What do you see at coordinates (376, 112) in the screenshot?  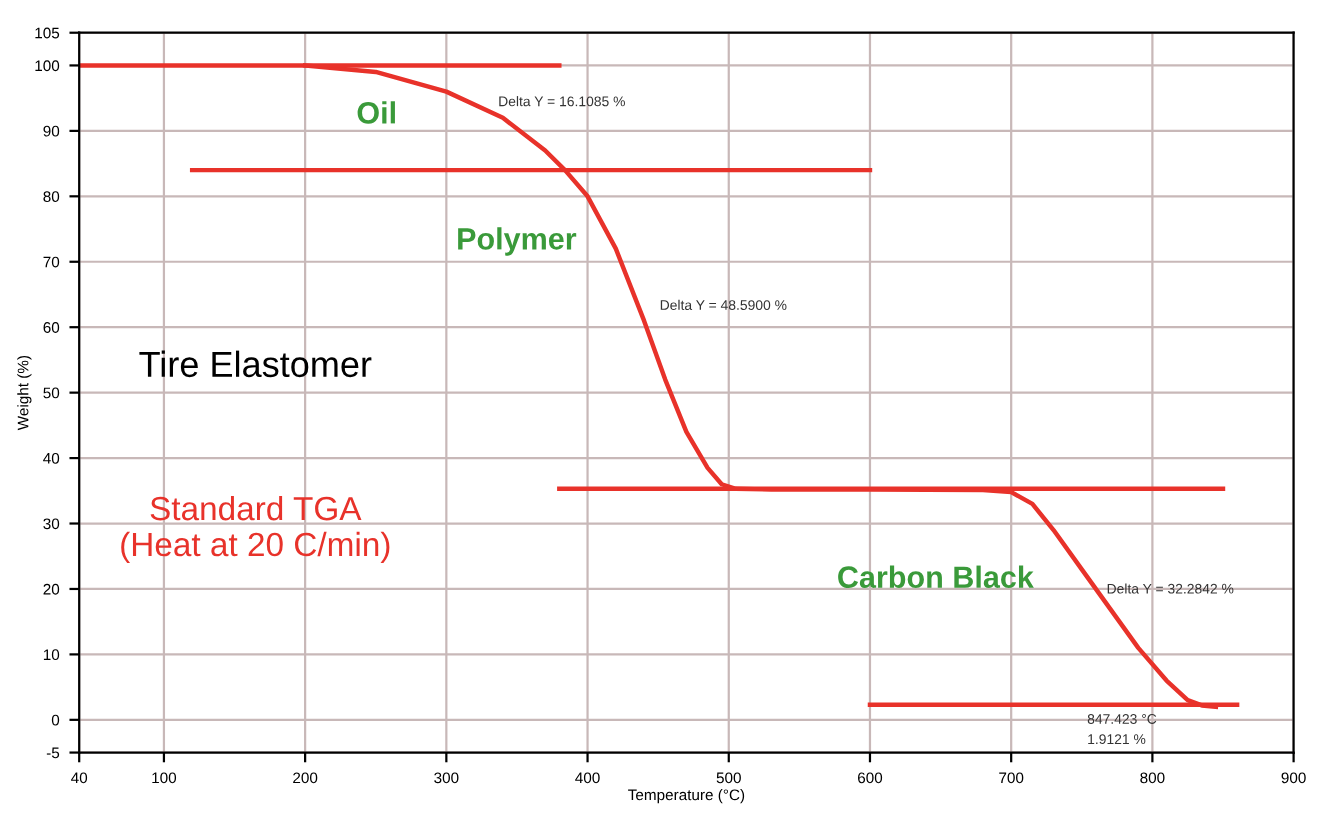 I see `annotation: Oil` at bounding box center [376, 112].